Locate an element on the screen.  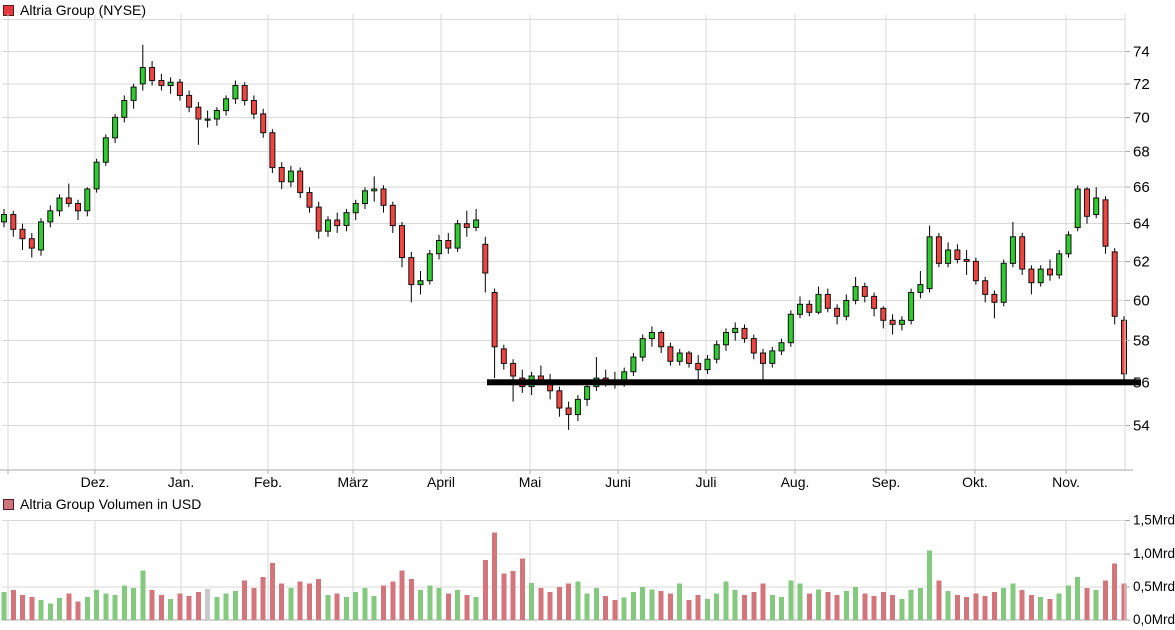
volume-axis-tick-label: 0,5Mrd is located at coordinates (1154, 586).